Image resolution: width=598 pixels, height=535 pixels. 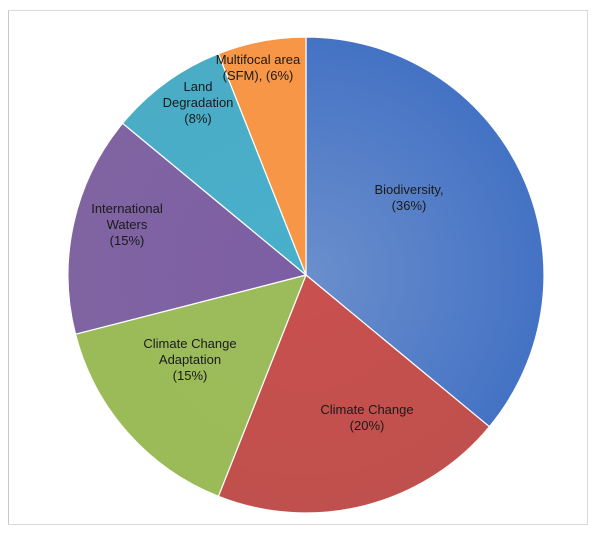 I want to click on label-climate-change-20: Climate Change (20%), so click(x=366, y=417).